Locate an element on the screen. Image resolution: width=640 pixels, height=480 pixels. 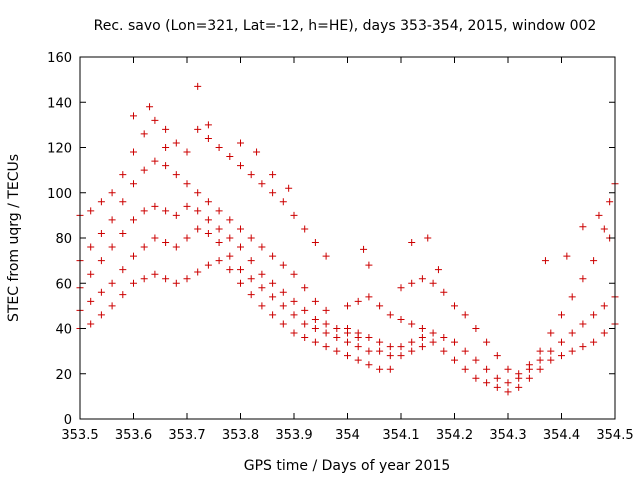
x-axis-title: GPS time / Days of year 2015 is located at coordinates (347, 466).